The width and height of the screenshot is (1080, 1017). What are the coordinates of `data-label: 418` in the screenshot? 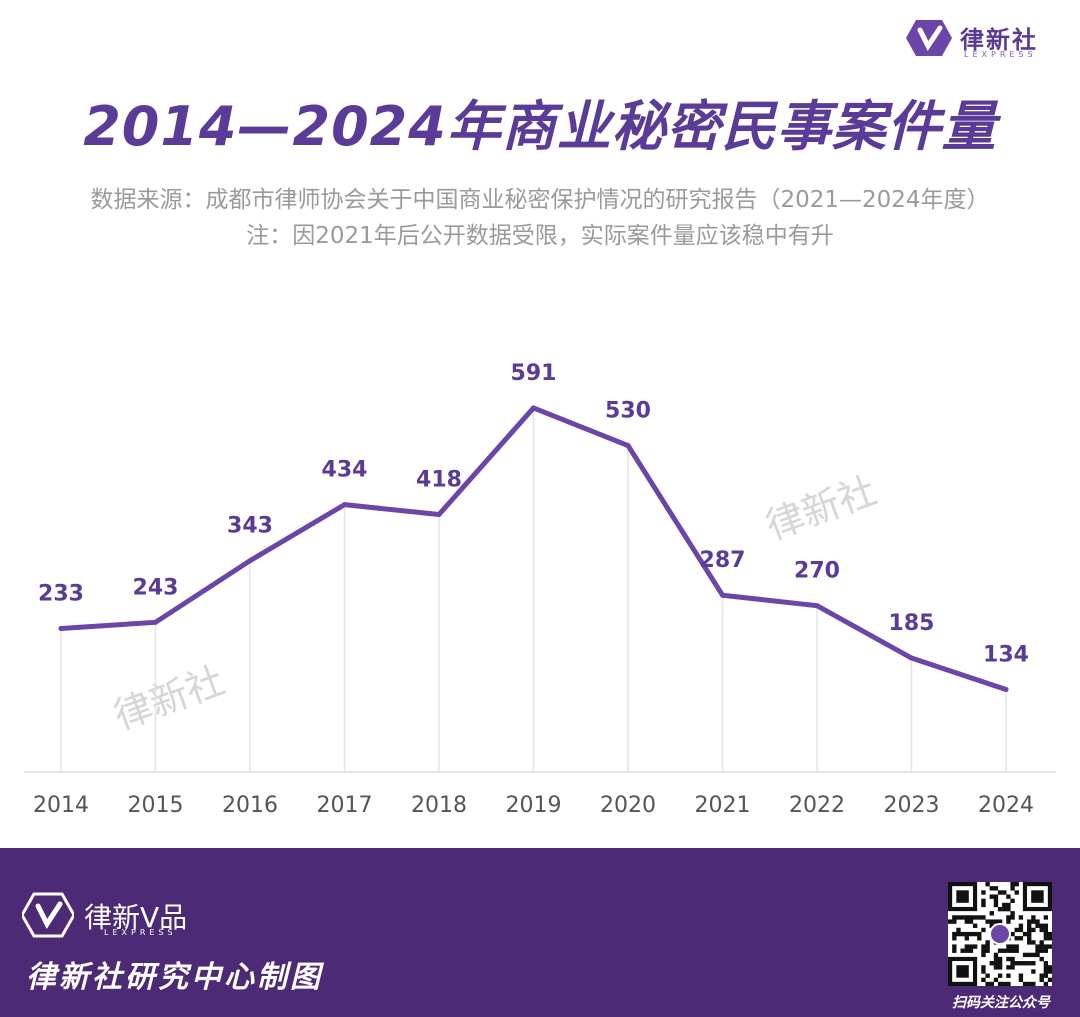 It's located at (439, 480).